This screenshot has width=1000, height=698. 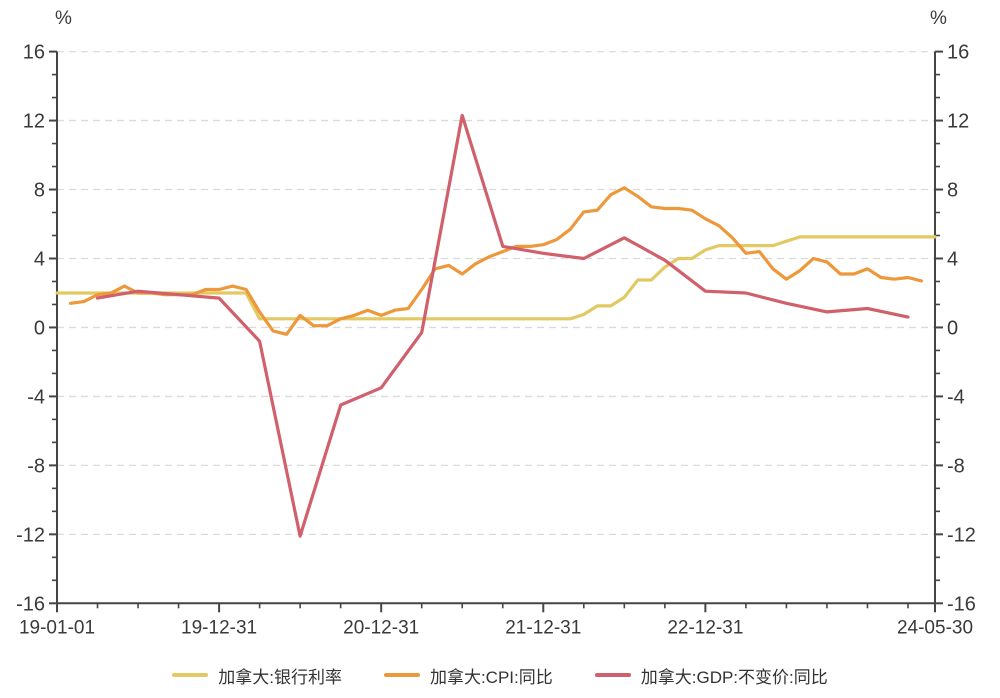 What do you see at coordinates (57, 627) in the screenshot?
I see `svg-text: 19-01-01` at bounding box center [57, 627].